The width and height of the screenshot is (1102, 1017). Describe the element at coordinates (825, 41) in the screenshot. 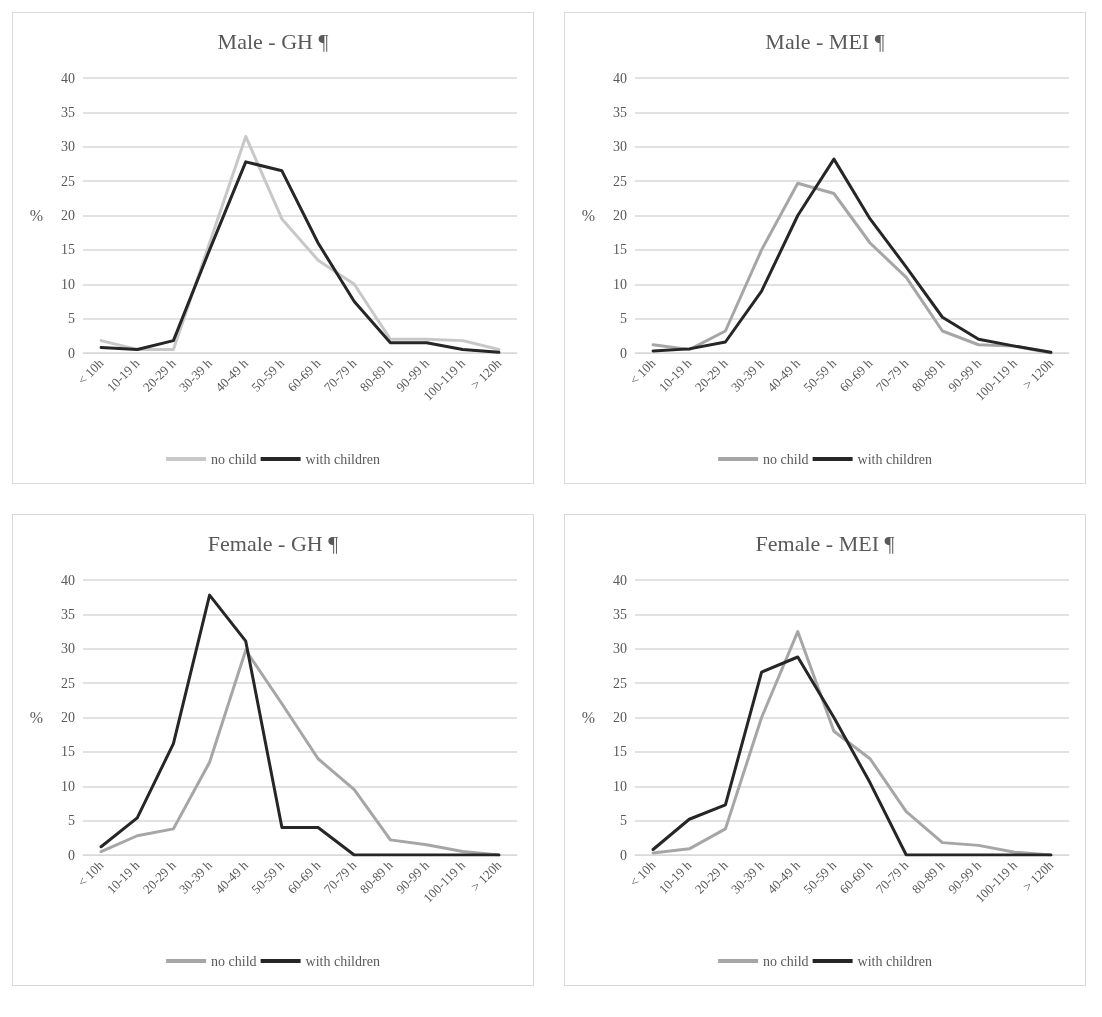

I see `chart-title: Male - MEI ¶` at that location.